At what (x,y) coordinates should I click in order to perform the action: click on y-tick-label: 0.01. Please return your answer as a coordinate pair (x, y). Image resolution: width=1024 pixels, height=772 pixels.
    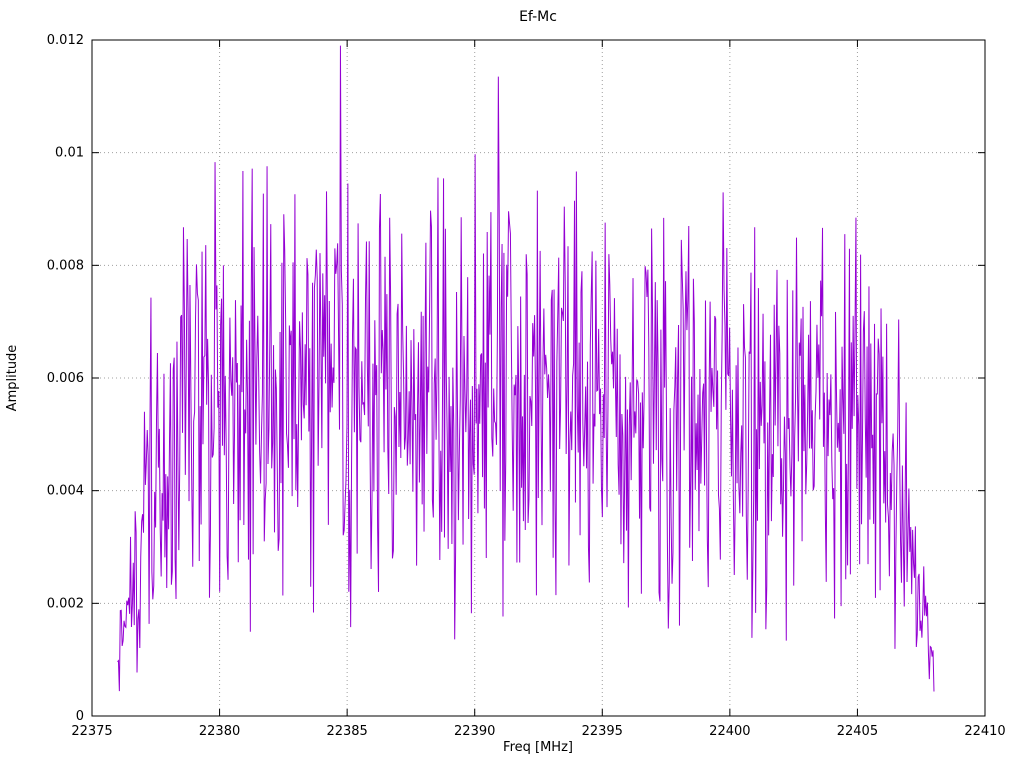
    Looking at the image, I should click on (69, 153).